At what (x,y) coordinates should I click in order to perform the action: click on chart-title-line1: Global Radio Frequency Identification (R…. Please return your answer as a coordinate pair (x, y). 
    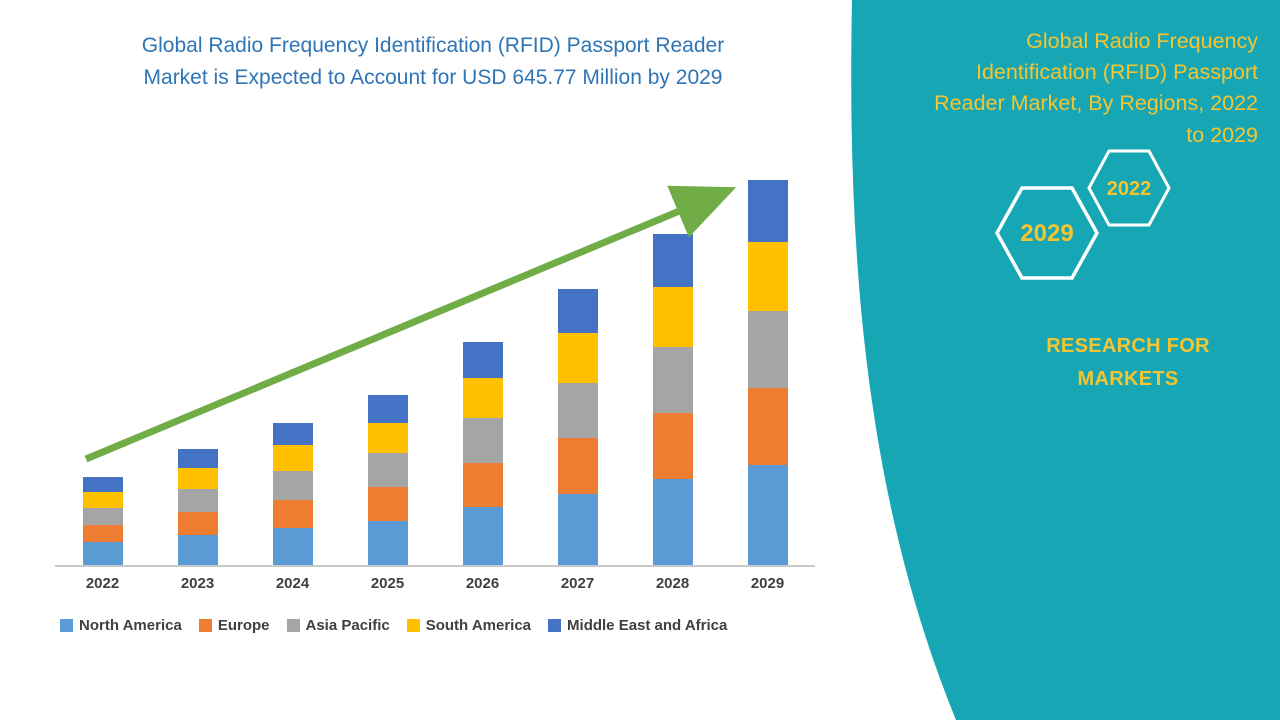
    Looking at the image, I should click on (433, 45).